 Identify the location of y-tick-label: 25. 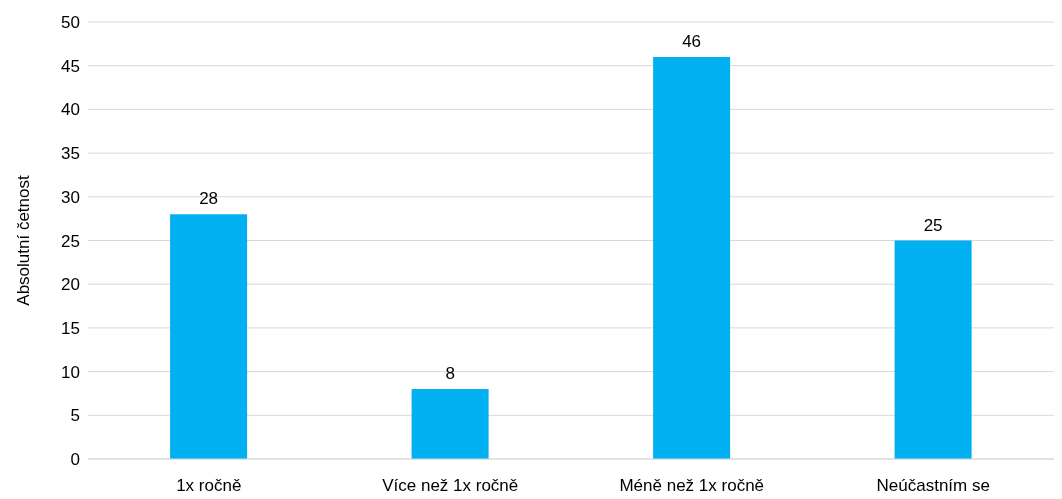
(70, 241).